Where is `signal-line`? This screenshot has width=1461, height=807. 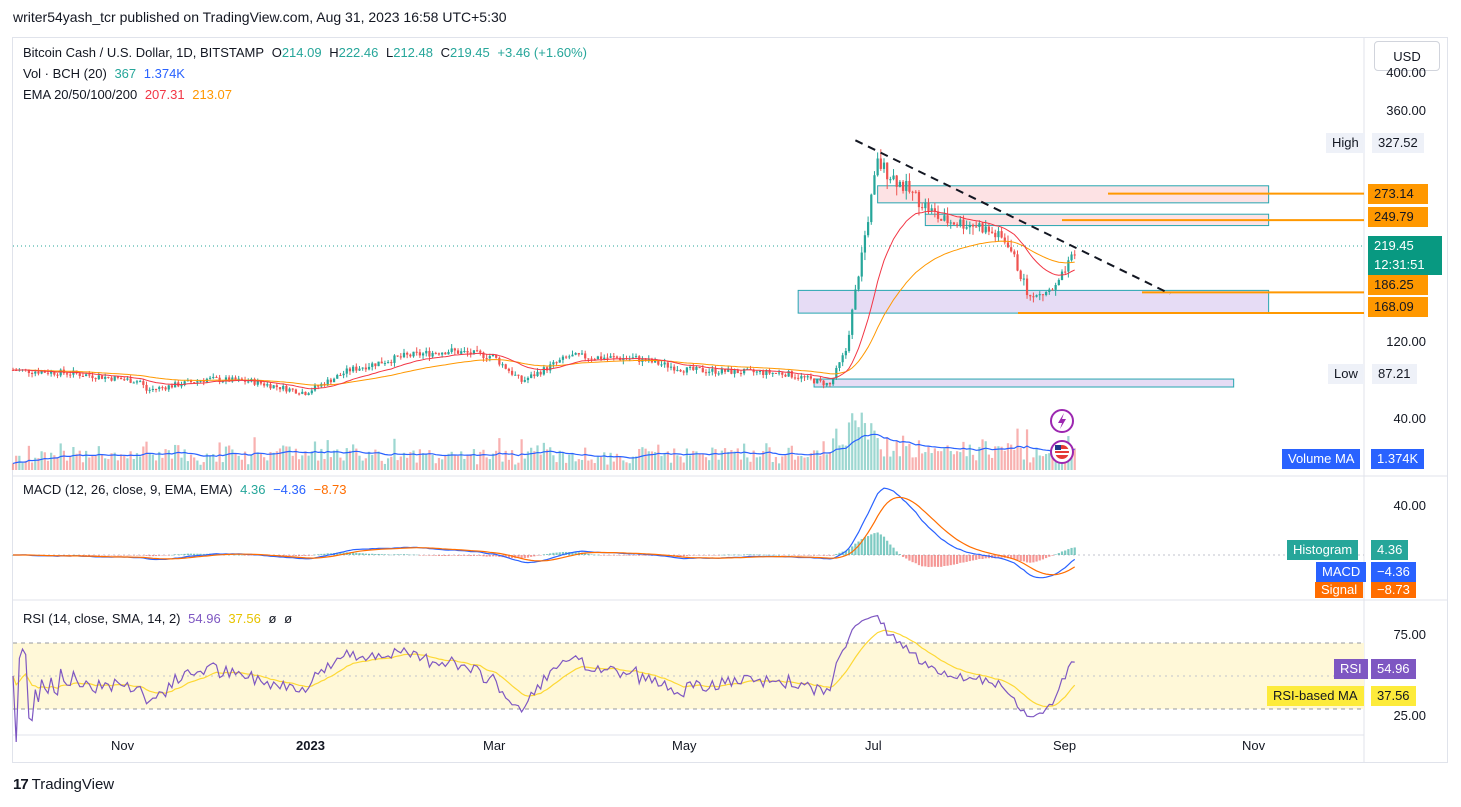 signal-line is located at coordinates (544, 536).